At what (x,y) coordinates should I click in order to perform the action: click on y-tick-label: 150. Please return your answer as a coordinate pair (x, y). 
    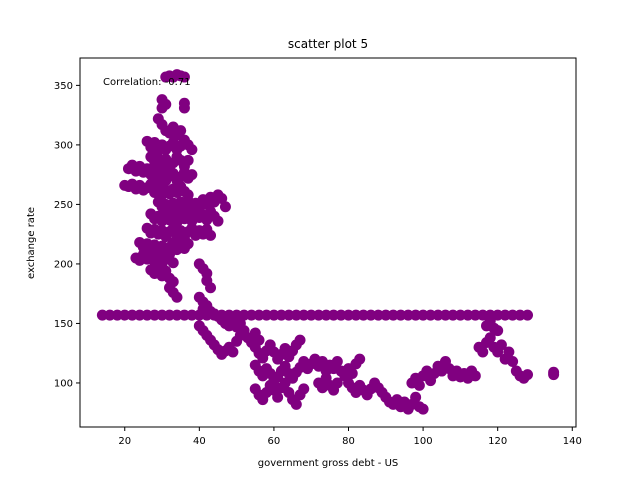
    Looking at the image, I should click on (63, 324).